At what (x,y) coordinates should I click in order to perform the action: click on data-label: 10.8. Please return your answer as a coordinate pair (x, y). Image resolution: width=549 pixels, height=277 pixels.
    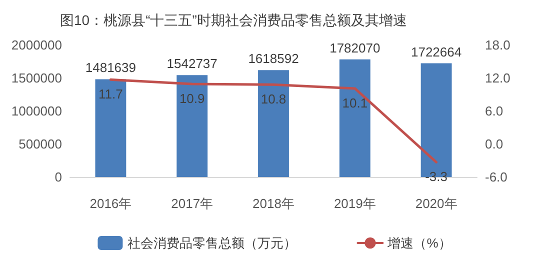
    Looking at the image, I should click on (273, 99).